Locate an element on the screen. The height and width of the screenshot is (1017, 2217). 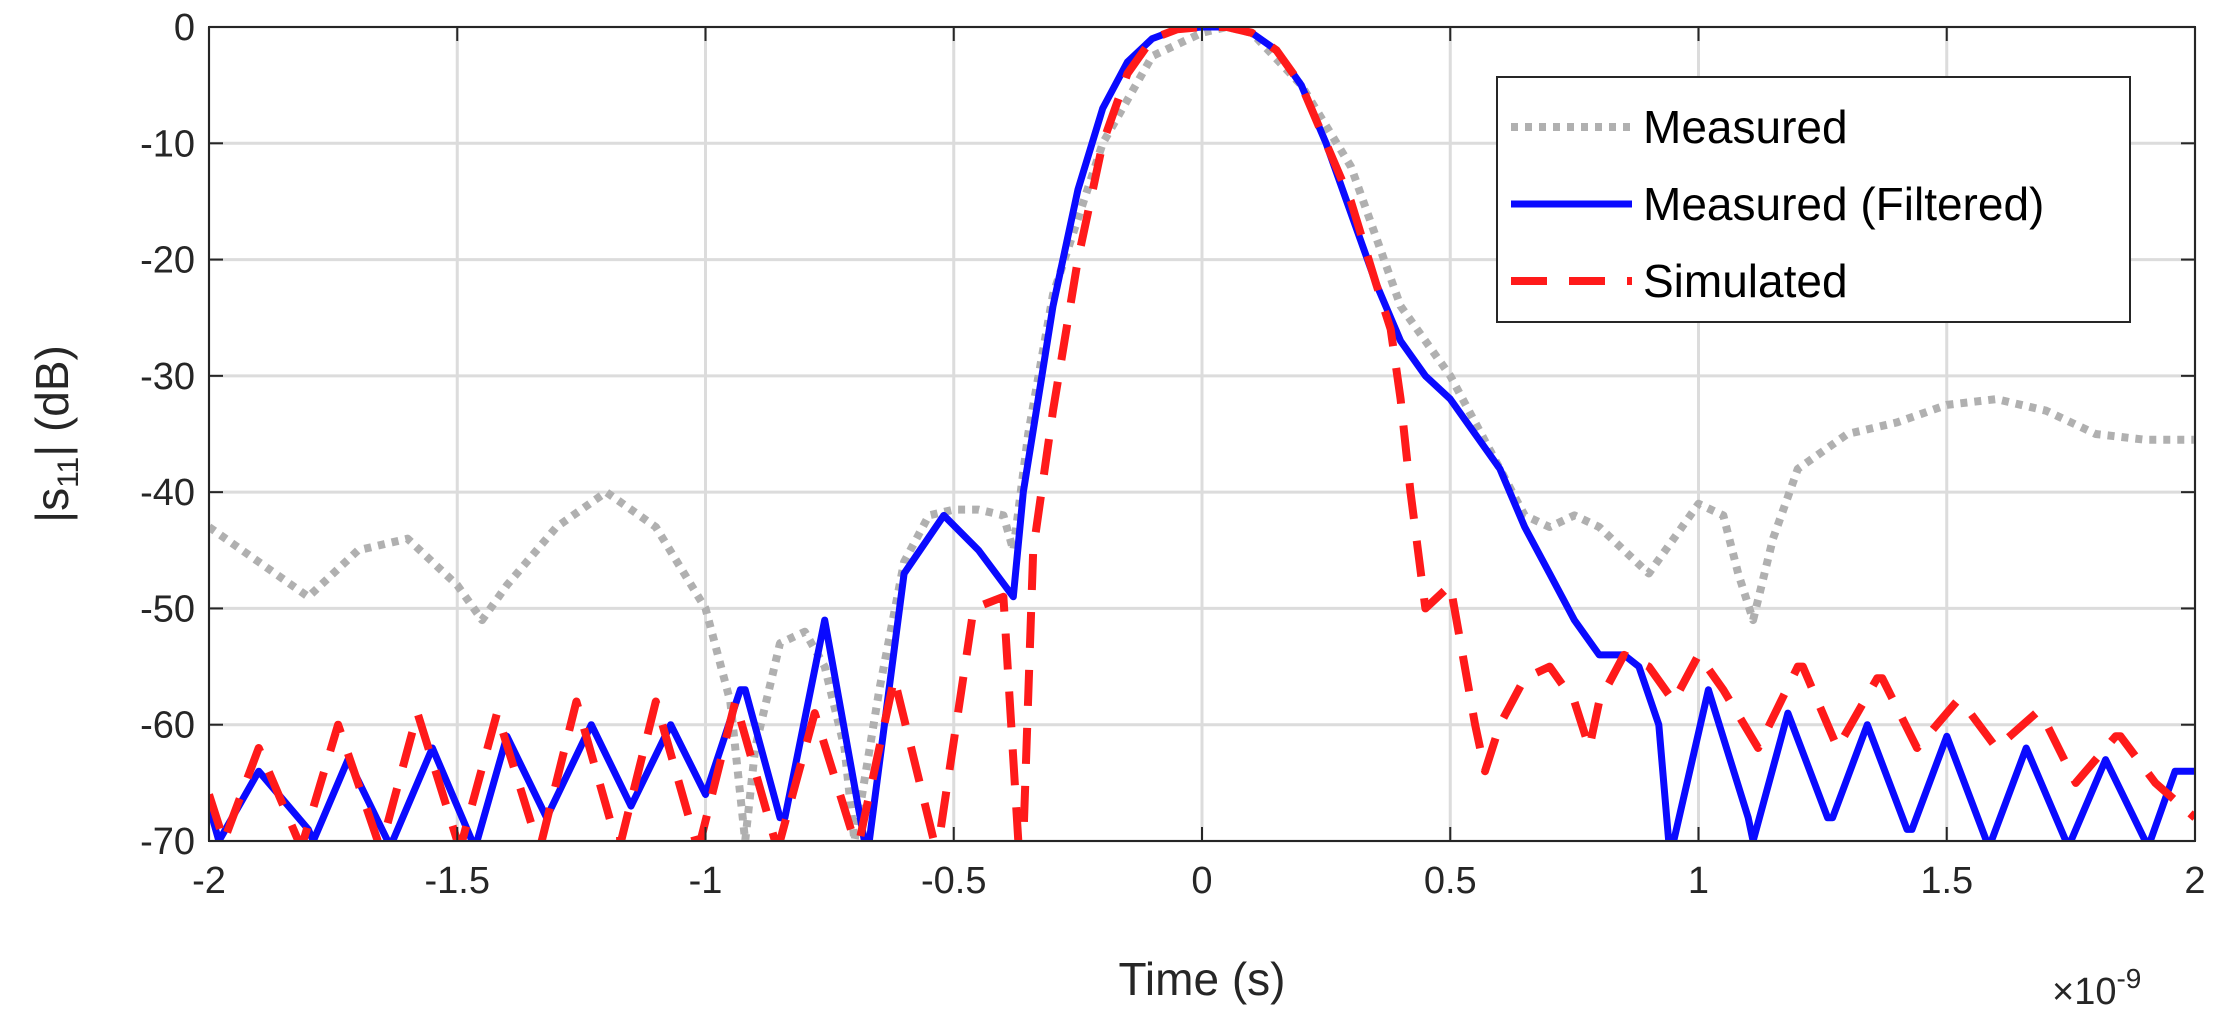
x-tick-label: 2 is located at coordinates (2194, 881).